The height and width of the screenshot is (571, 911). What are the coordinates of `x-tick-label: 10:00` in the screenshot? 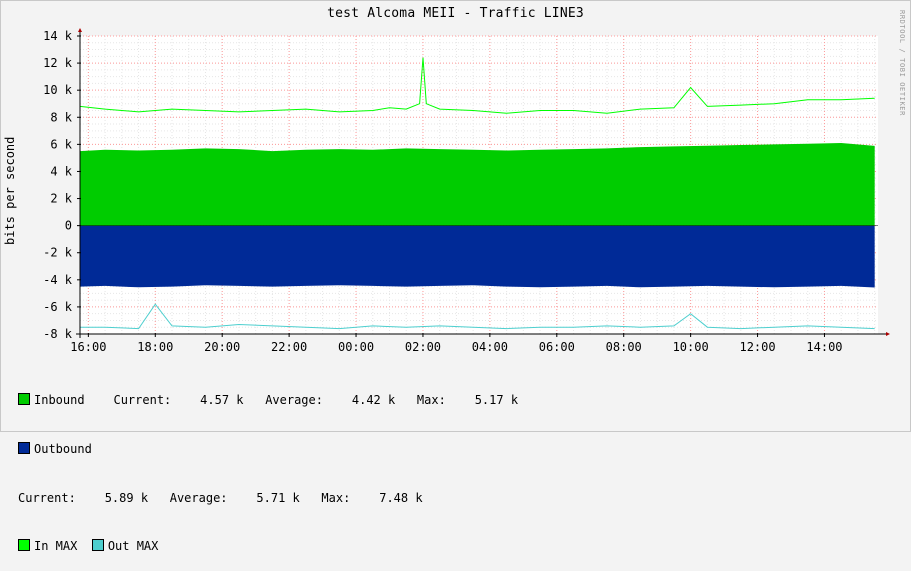 It's located at (691, 347).